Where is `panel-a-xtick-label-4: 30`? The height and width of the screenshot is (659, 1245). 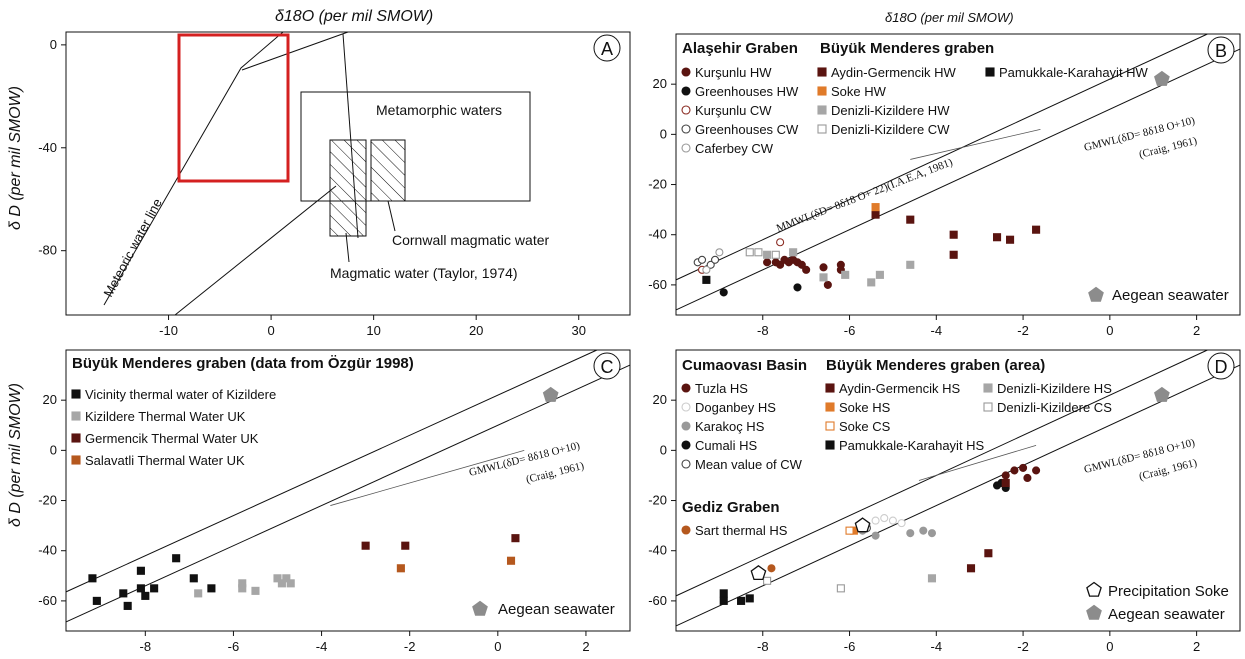 panel-a-xtick-label-4: 30 is located at coordinates (578, 330).